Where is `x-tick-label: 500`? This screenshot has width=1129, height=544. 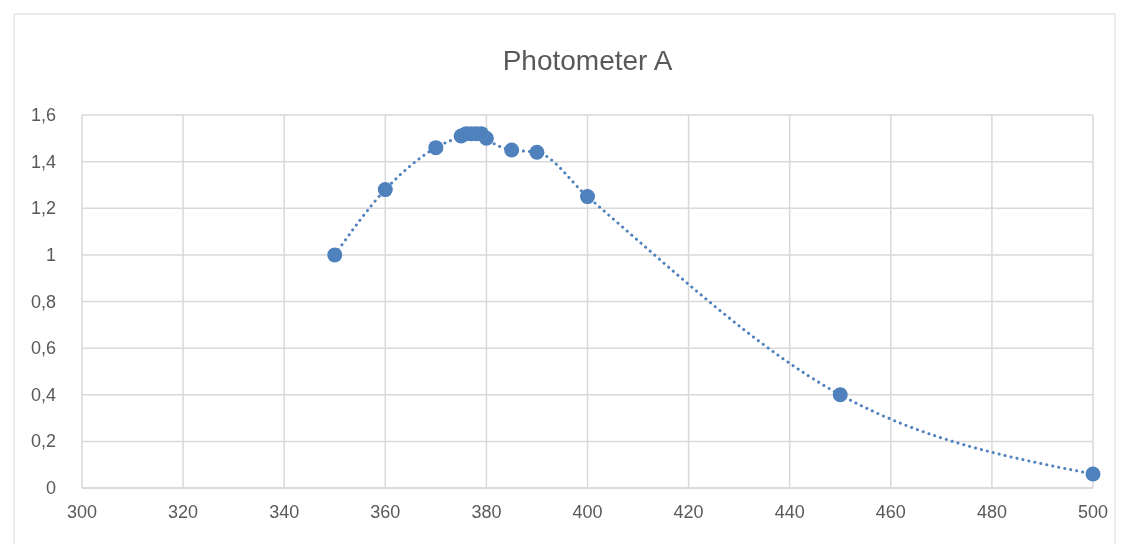
x-tick-label: 500 is located at coordinates (1093, 512).